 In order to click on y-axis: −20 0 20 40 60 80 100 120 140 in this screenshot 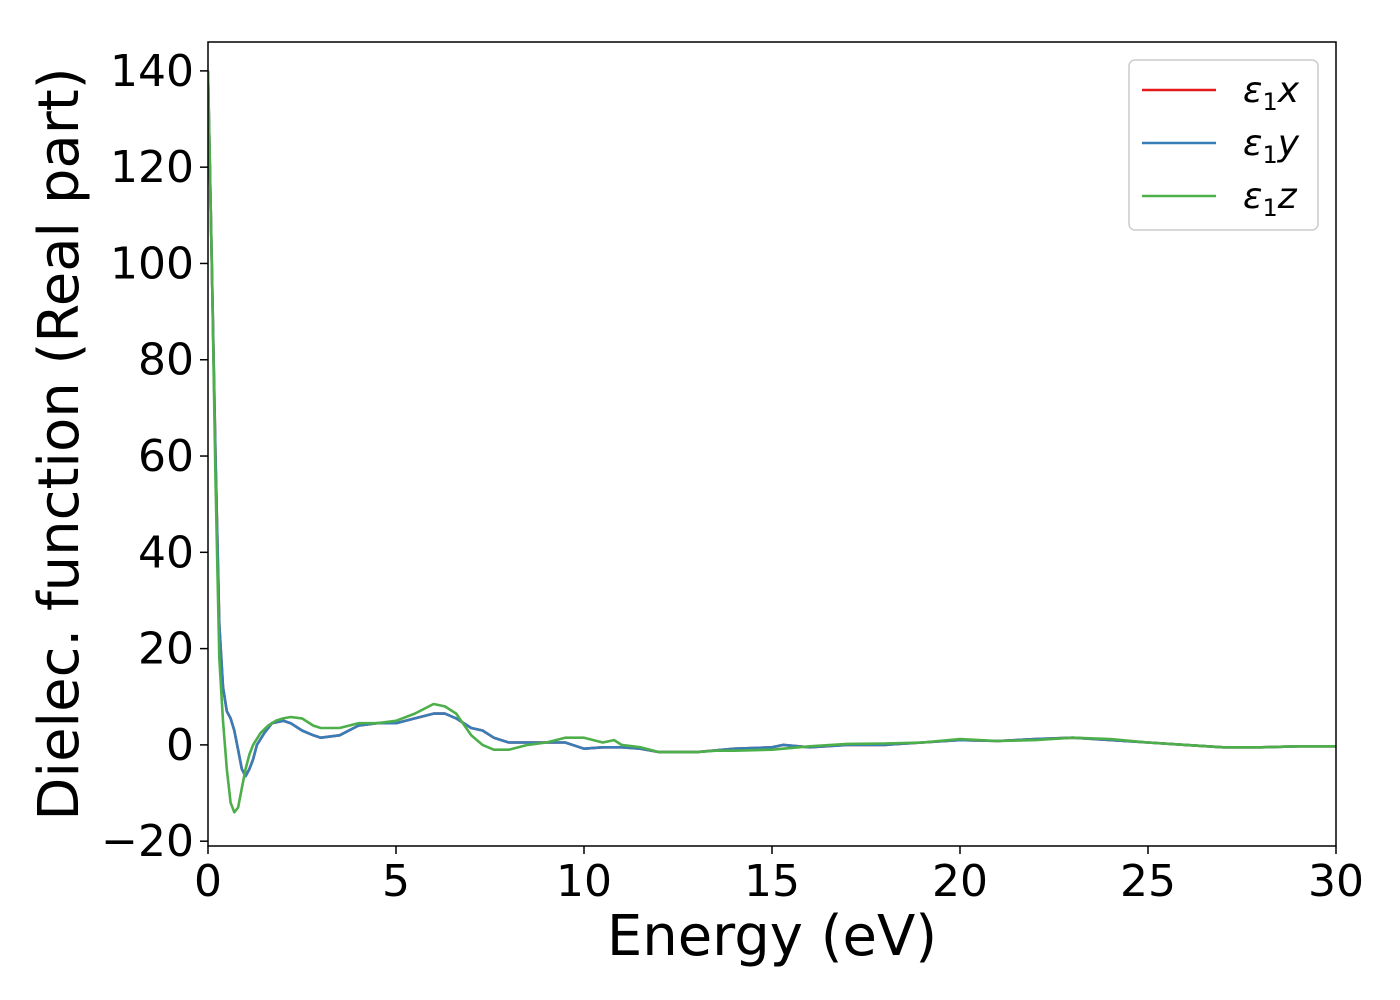, I will do `click(154, 456)`.